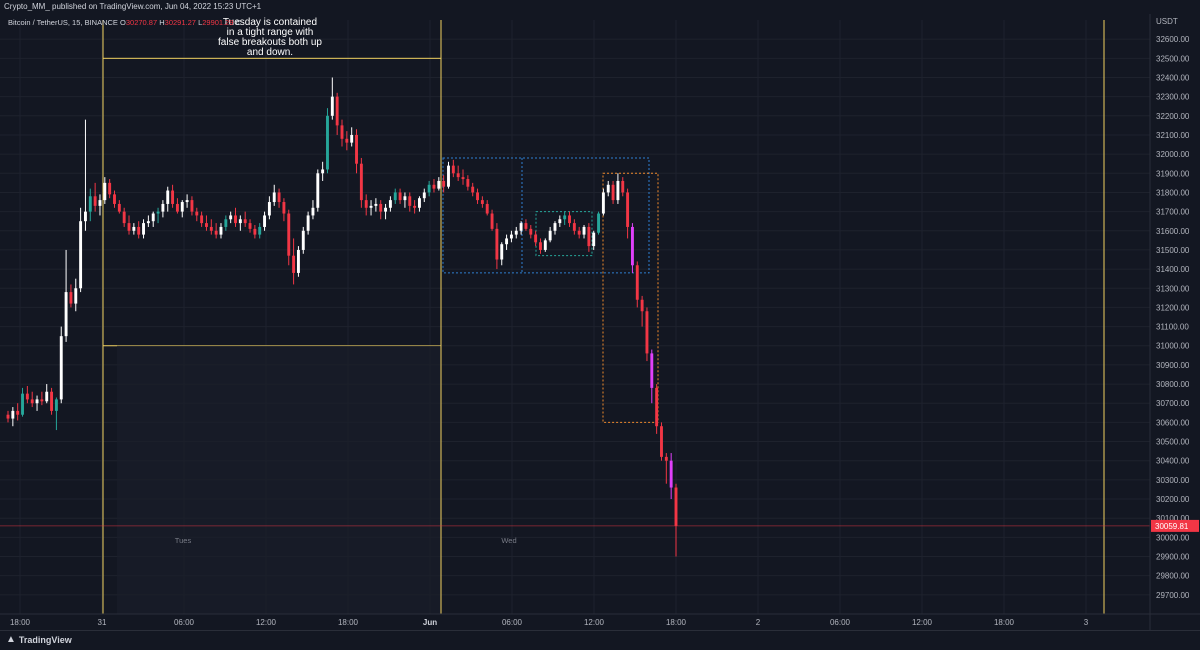 The height and width of the screenshot is (650, 1200). Describe the element at coordinates (270, 52) in the screenshot. I see `annotation-line: and down.` at that location.